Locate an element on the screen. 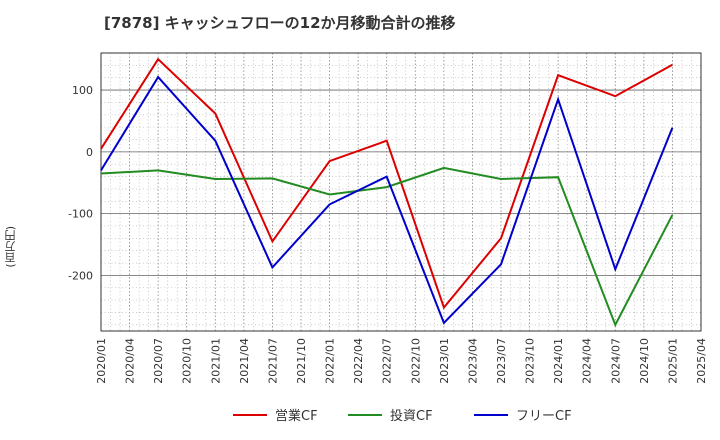 The width and height of the screenshot is (720, 440). x-tick-label: 2024/07 is located at coordinates (615, 361).